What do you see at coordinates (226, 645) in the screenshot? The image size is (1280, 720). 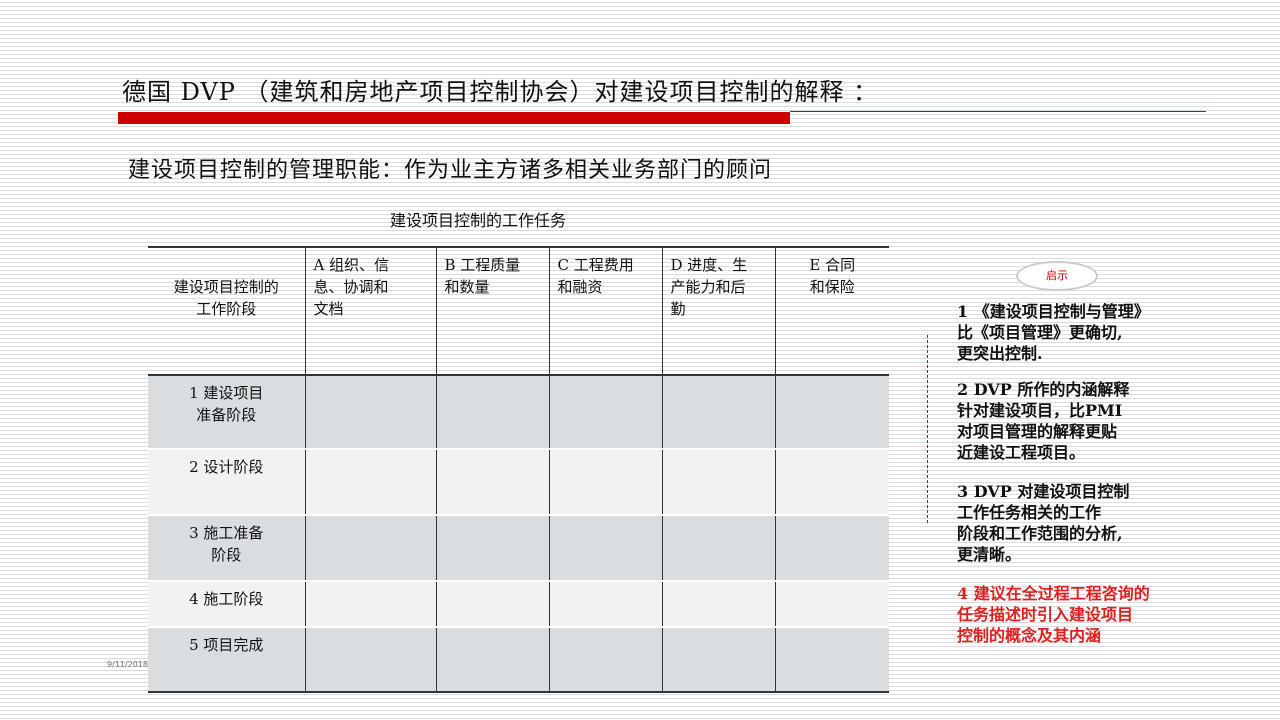 I see `row-label: 5 项目完成` at bounding box center [226, 645].